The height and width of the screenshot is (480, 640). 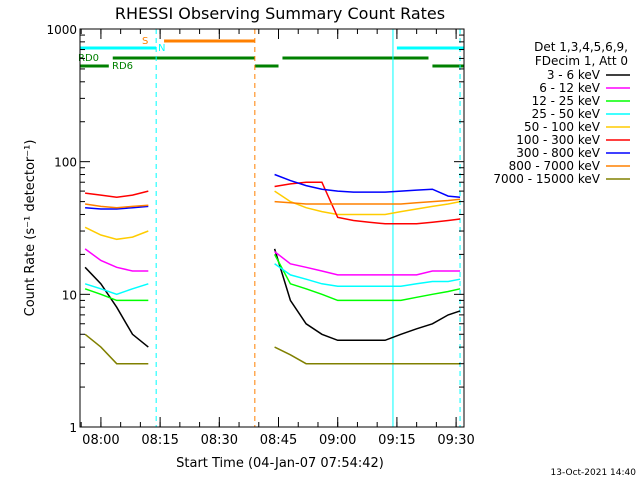 I want to click on flags-layer: SN RD0 RD6, so click(x=271, y=54).